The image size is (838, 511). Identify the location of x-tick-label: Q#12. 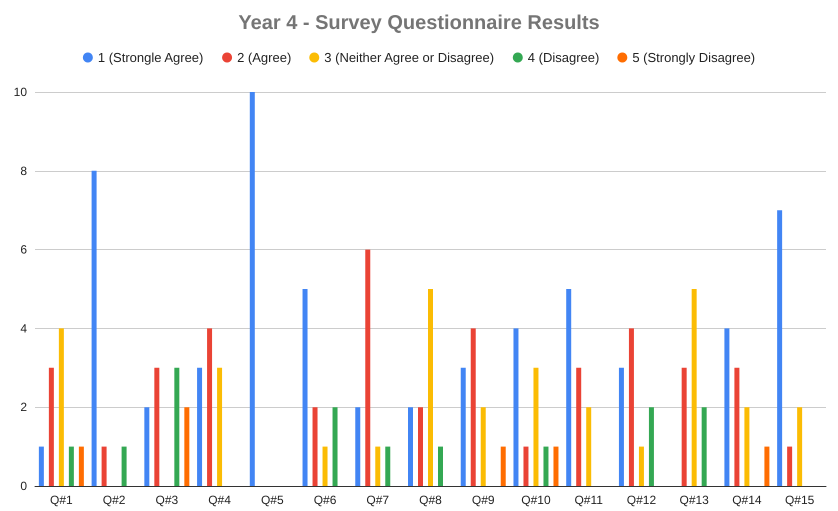
(641, 500).